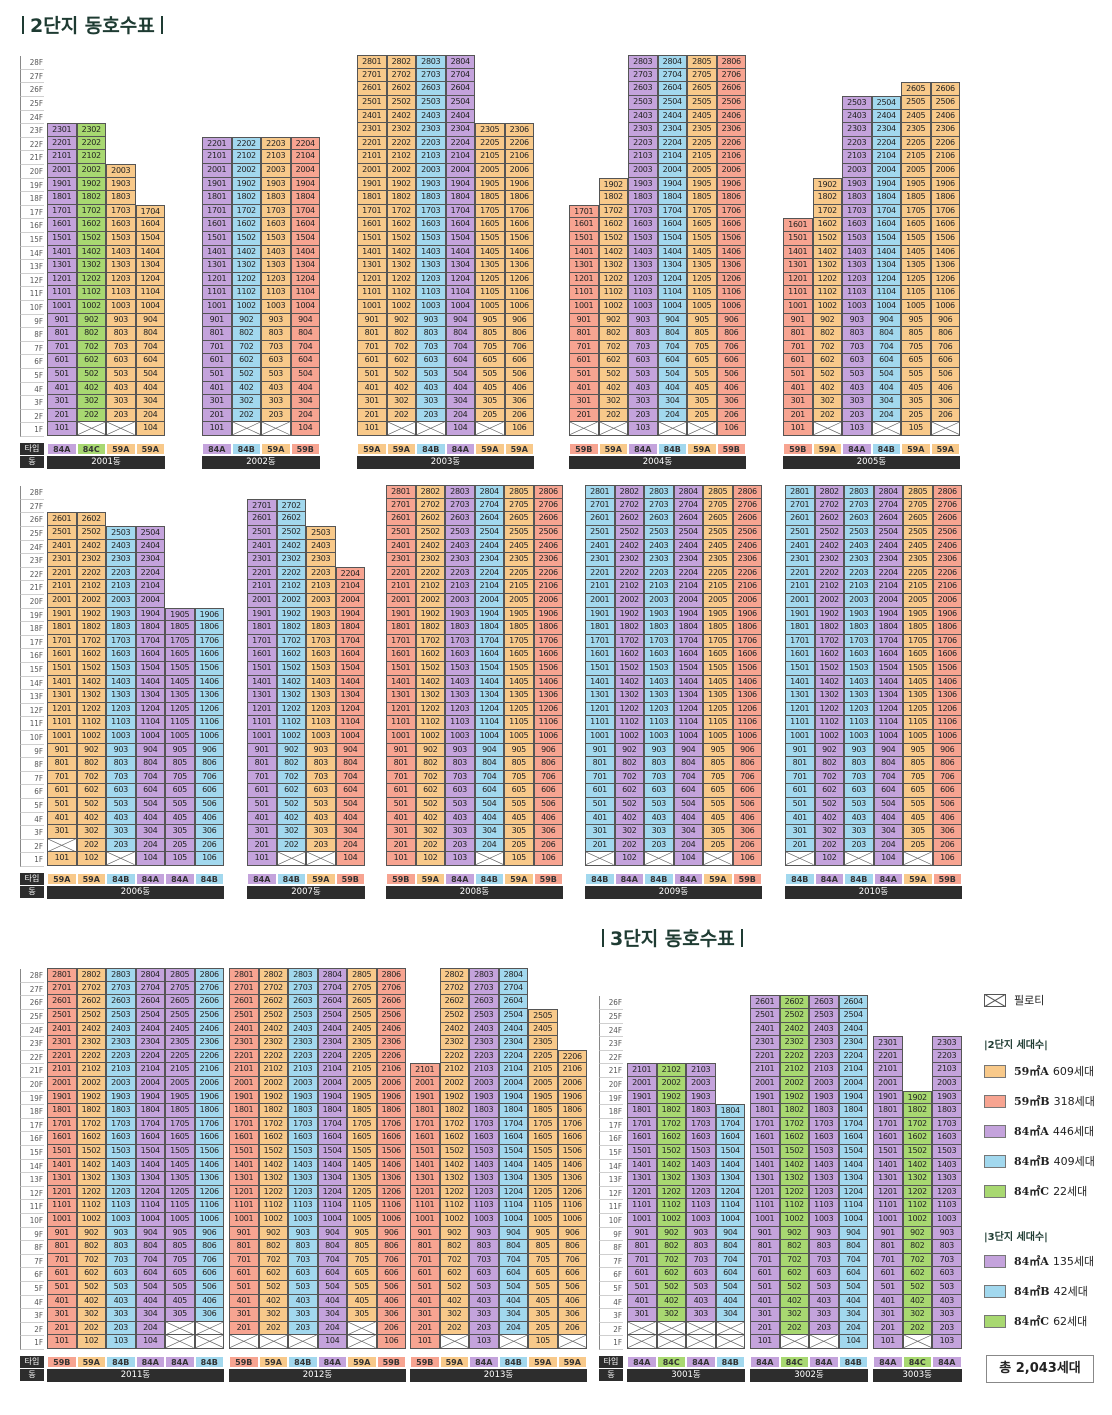 Image resolution: width=1112 pixels, height=1415 pixels. I want to click on unit-cell: 2202, so click(794, 1056).